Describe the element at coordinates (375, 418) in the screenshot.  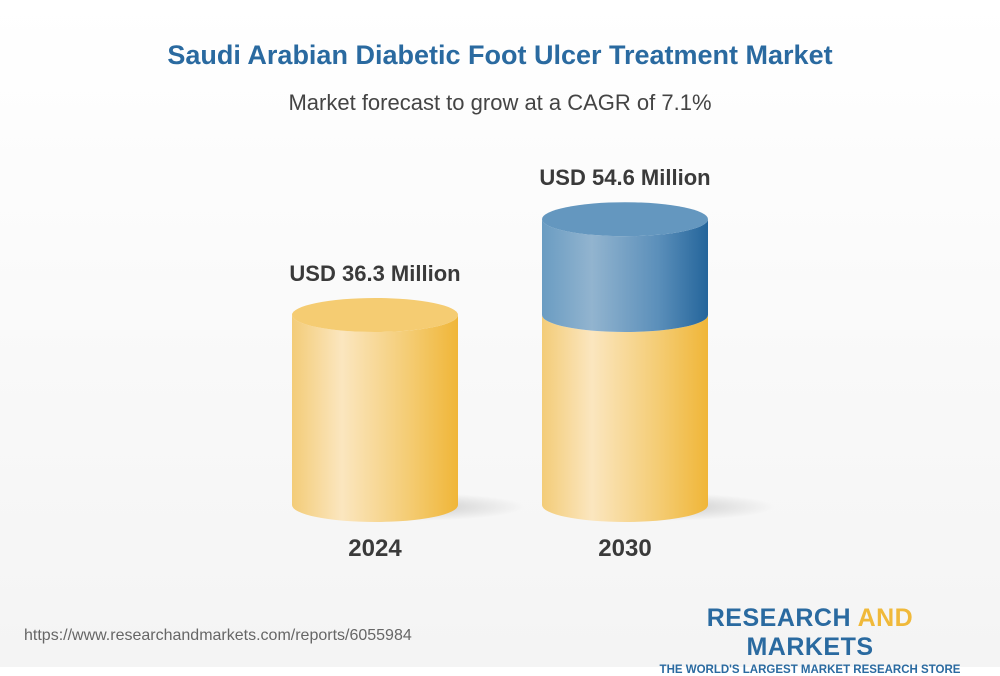
I see `bar-2024` at that location.